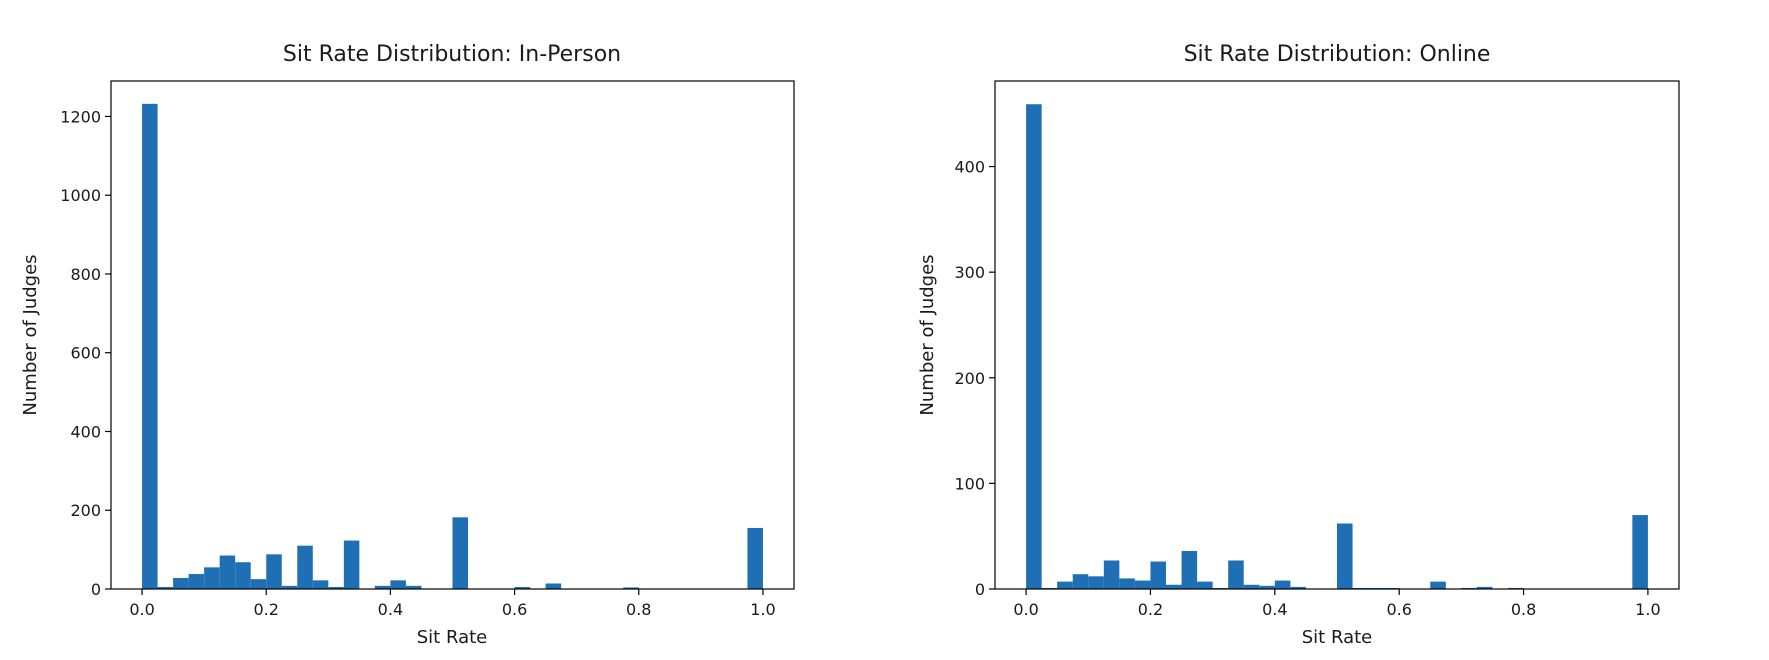 Image resolution: width=1769 pixels, height=660 pixels. I want to click on chart-title: Sit Rate Distribution: Online, so click(1337, 54).